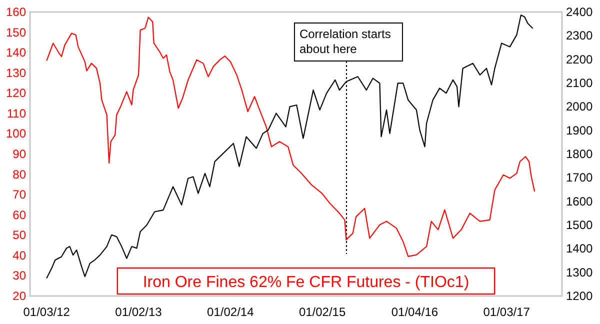  What do you see at coordinates (138, 312) in the screenshot?
I see `x-tick-label: 01/02/13` at bounding box center [138, 312].